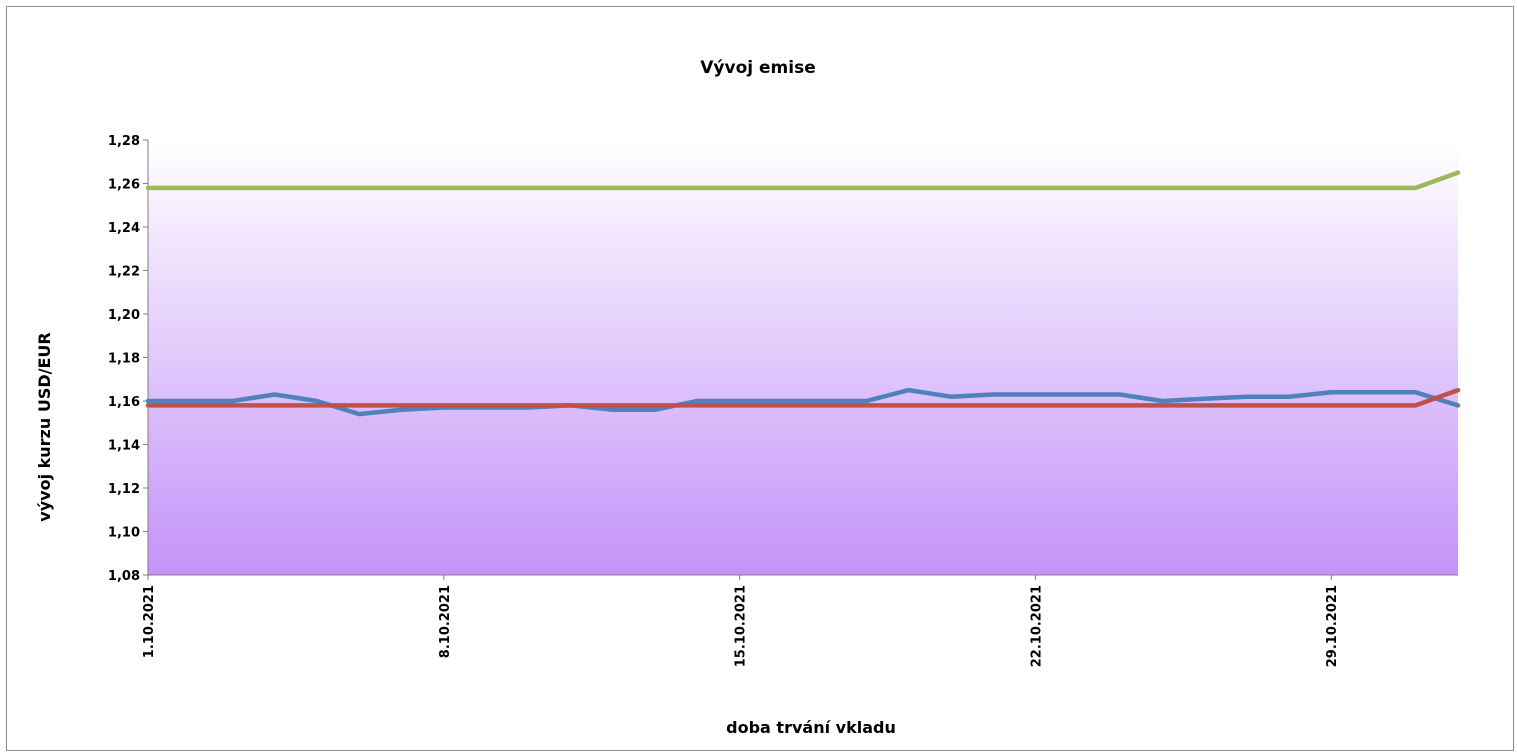 This screenshot has height=755, width=1517. Describe the element at coordinates (124, 576) in the screenshot. I see `y-tick-label: 1,08` at that location.